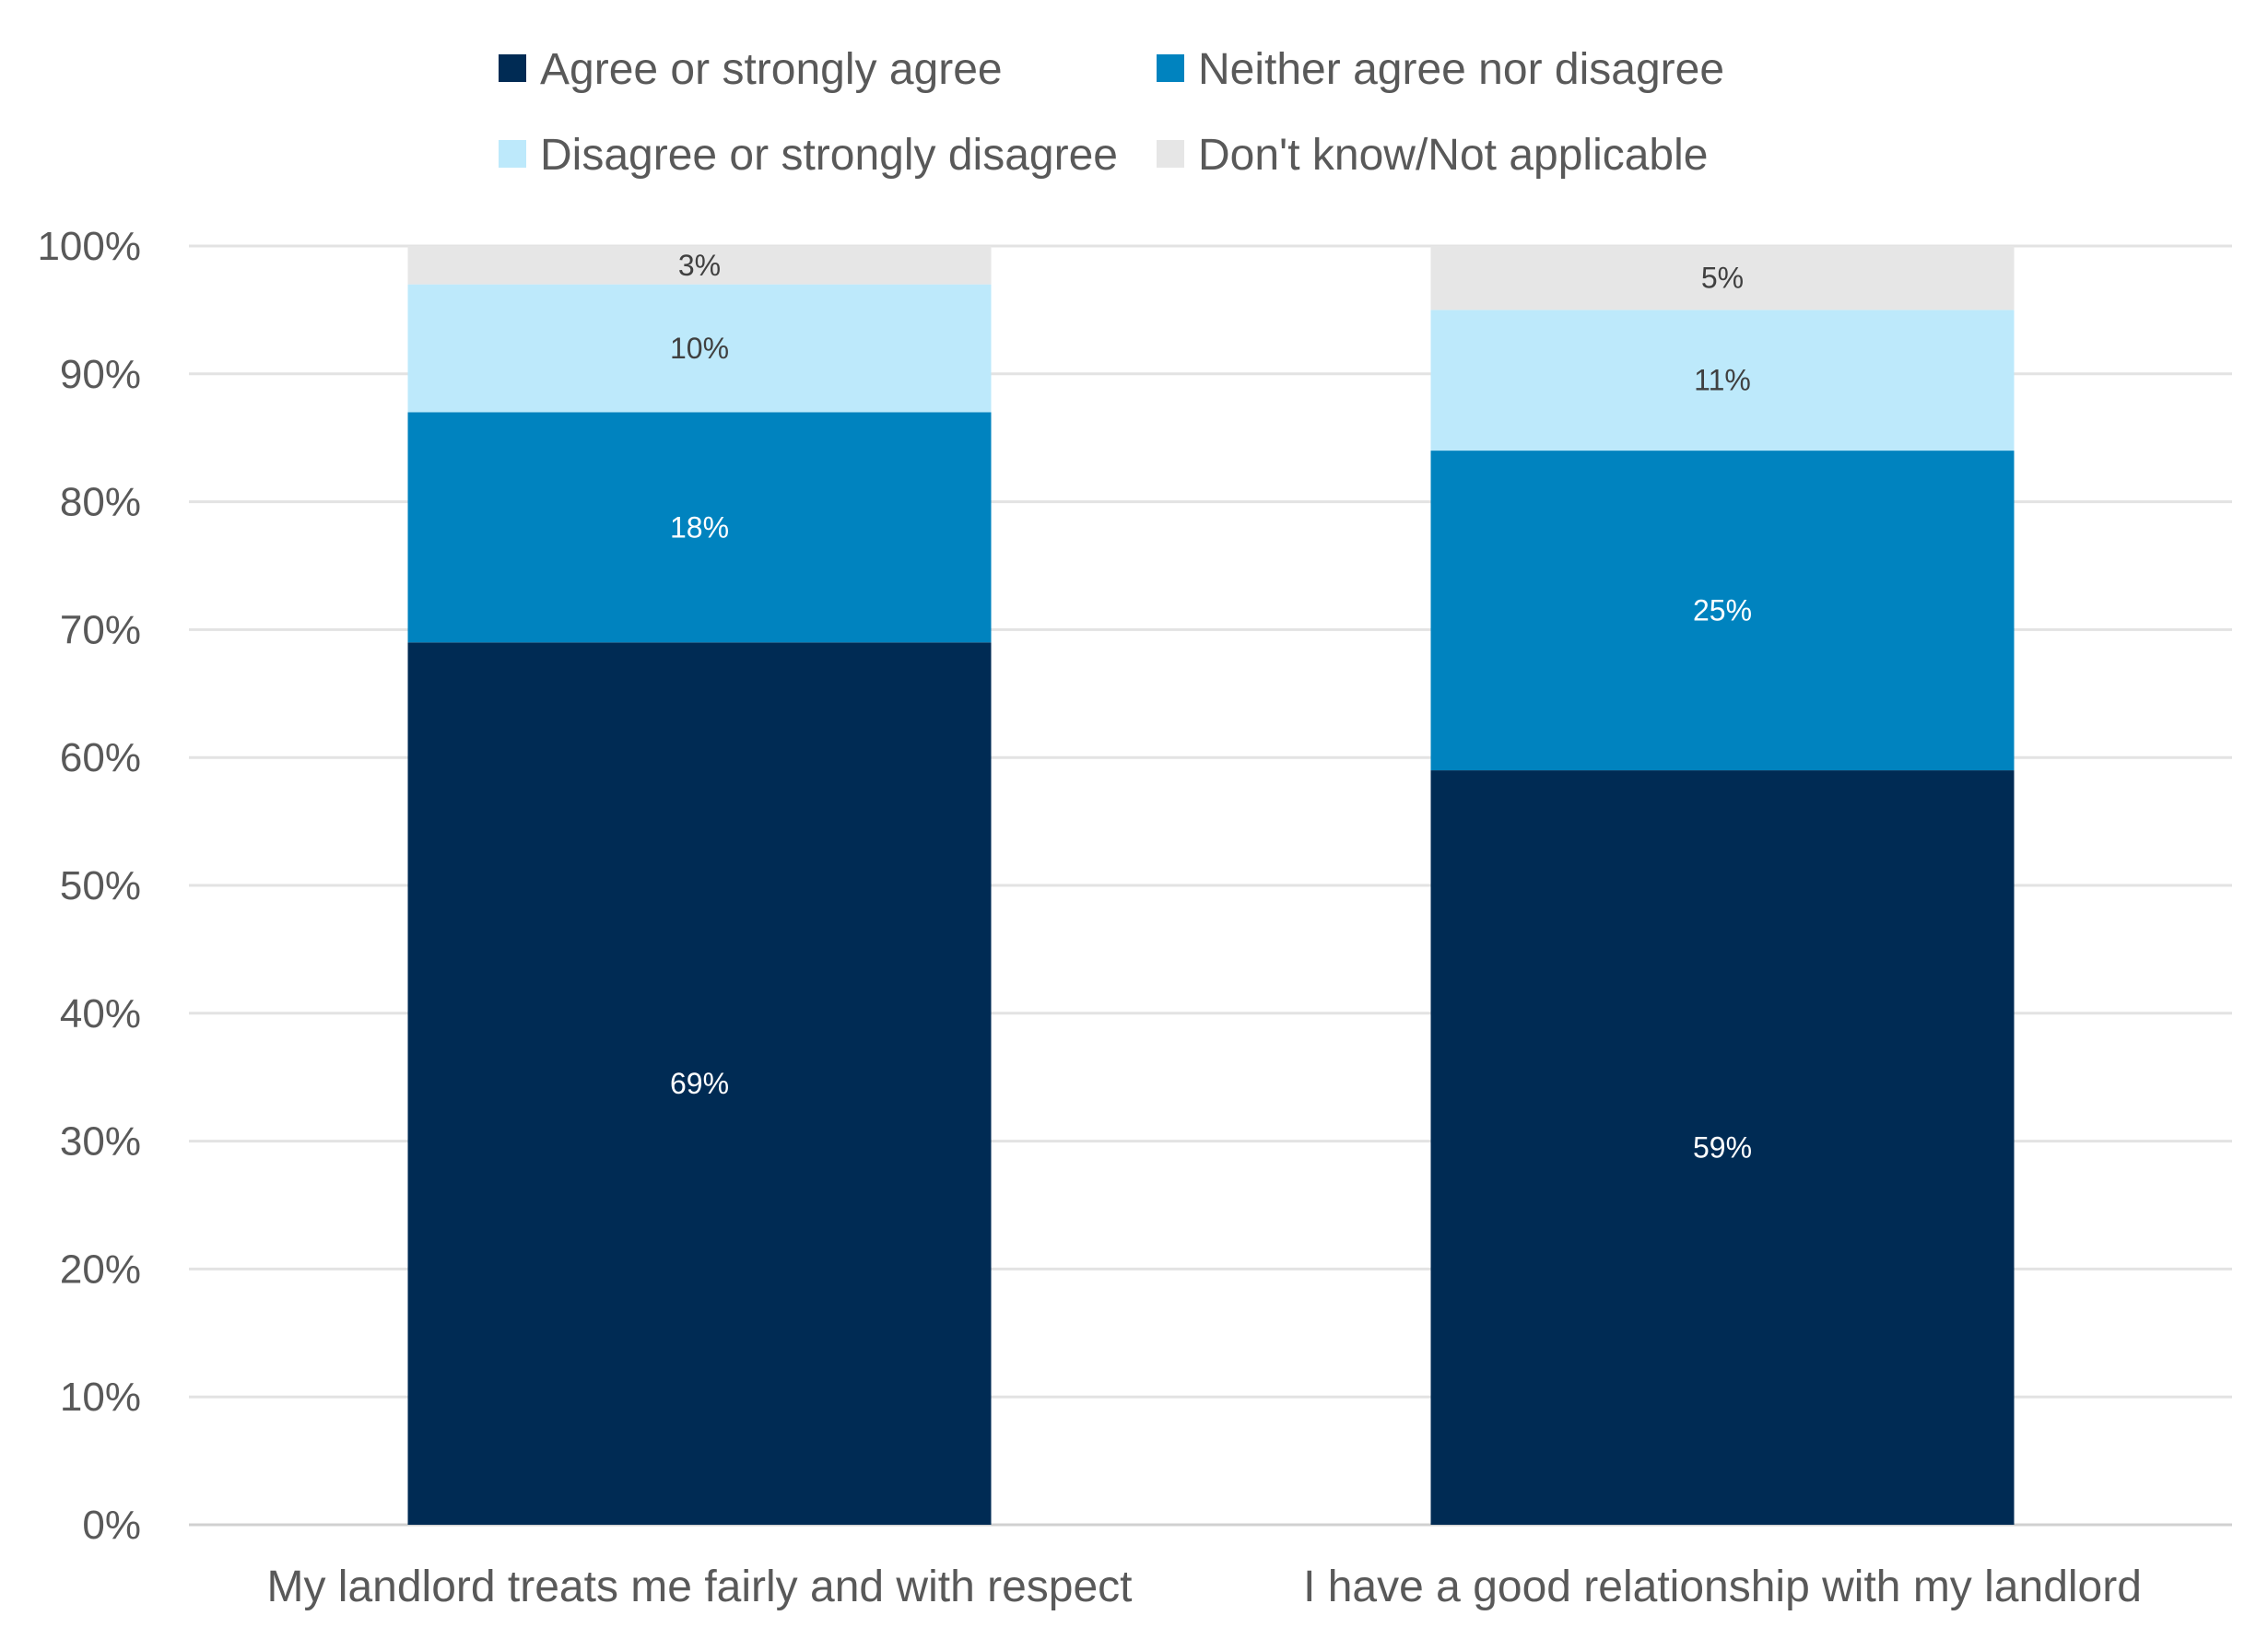  What do you see at coordinates (100, 1269) in the screenshot?
I see `y-tick-label: 20%` at bounding box center [100, 1269].